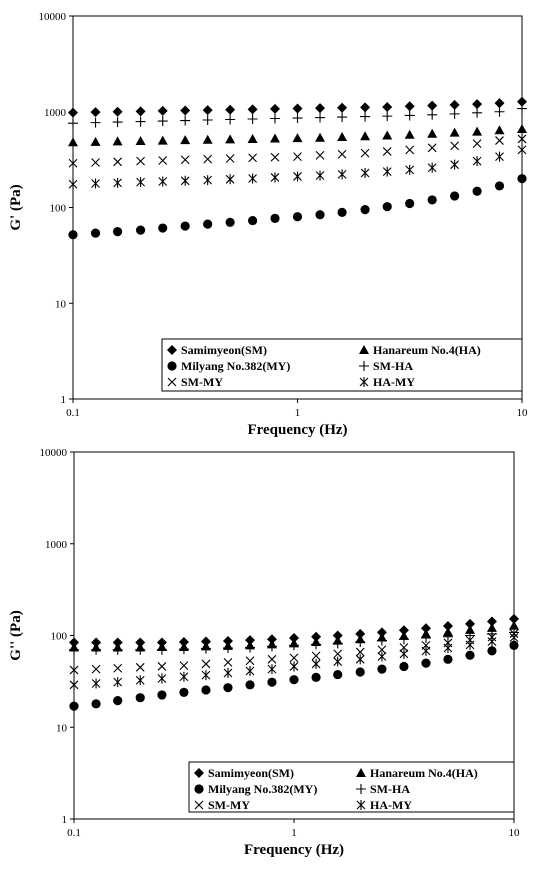 Image resolution: width=533 pixels, height=870 pixels. What do you see at coordinates (59, 637) in the screenshot?
I see `y-tick-label: 100` at bounding box center [59, 637].